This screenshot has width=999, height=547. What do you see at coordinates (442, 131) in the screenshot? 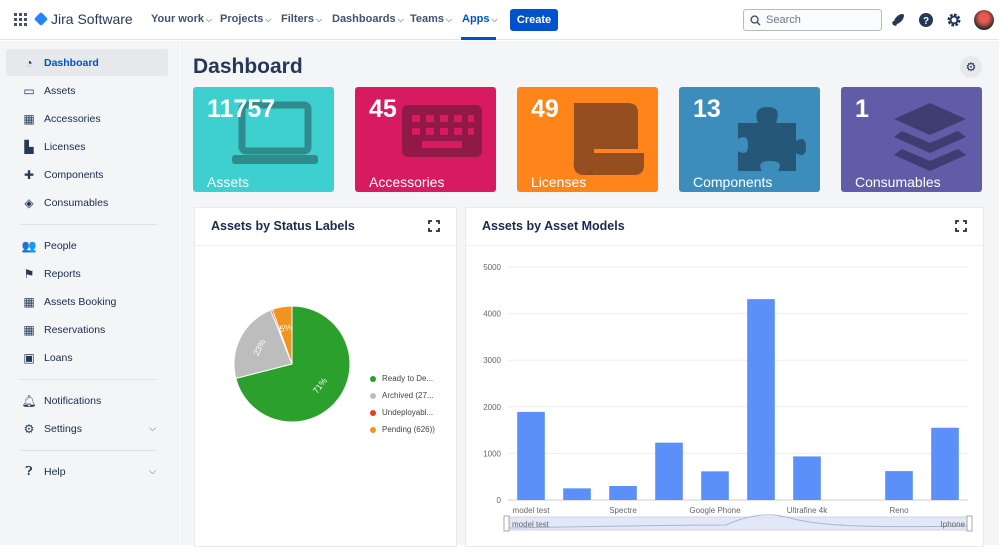
I see `keyboard-icon` at bounding box center [442, 131].